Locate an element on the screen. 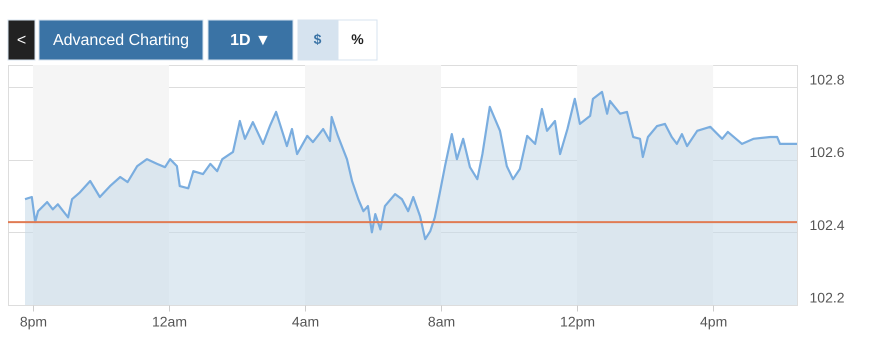  x-tick-label: 4pm is located at coordinates (714, 322).